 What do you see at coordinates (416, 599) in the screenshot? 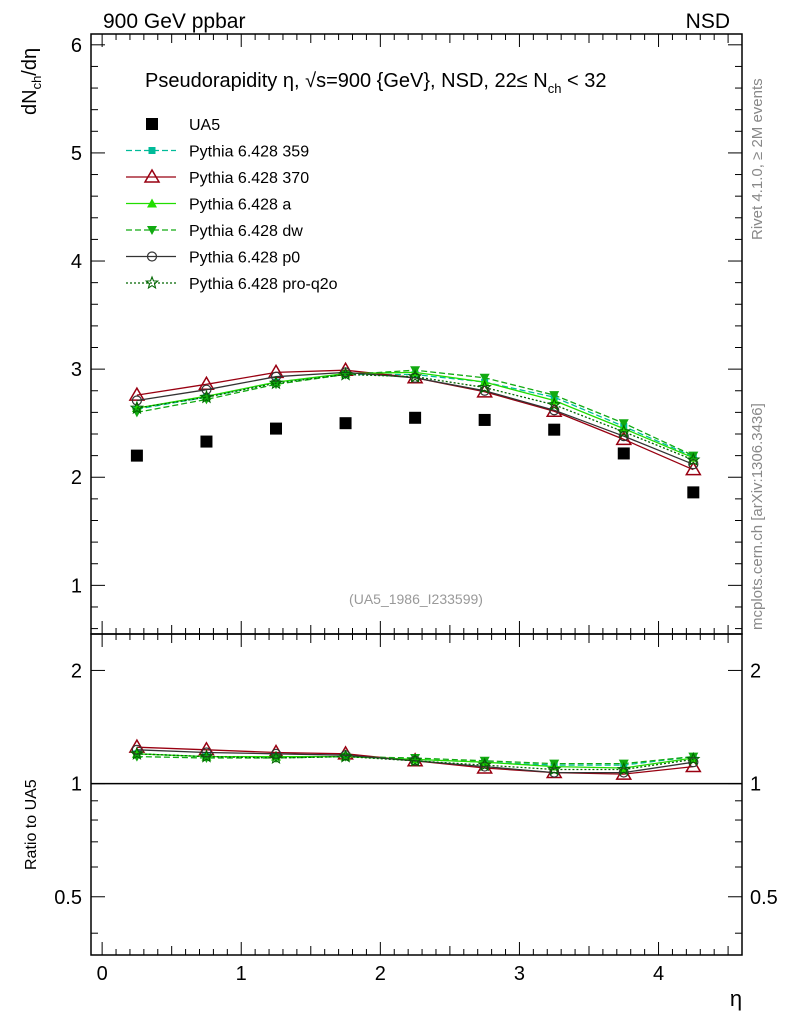
I see `analysis-watermark: (UA5_1986_I233599)` at bounding box center [416, 599].